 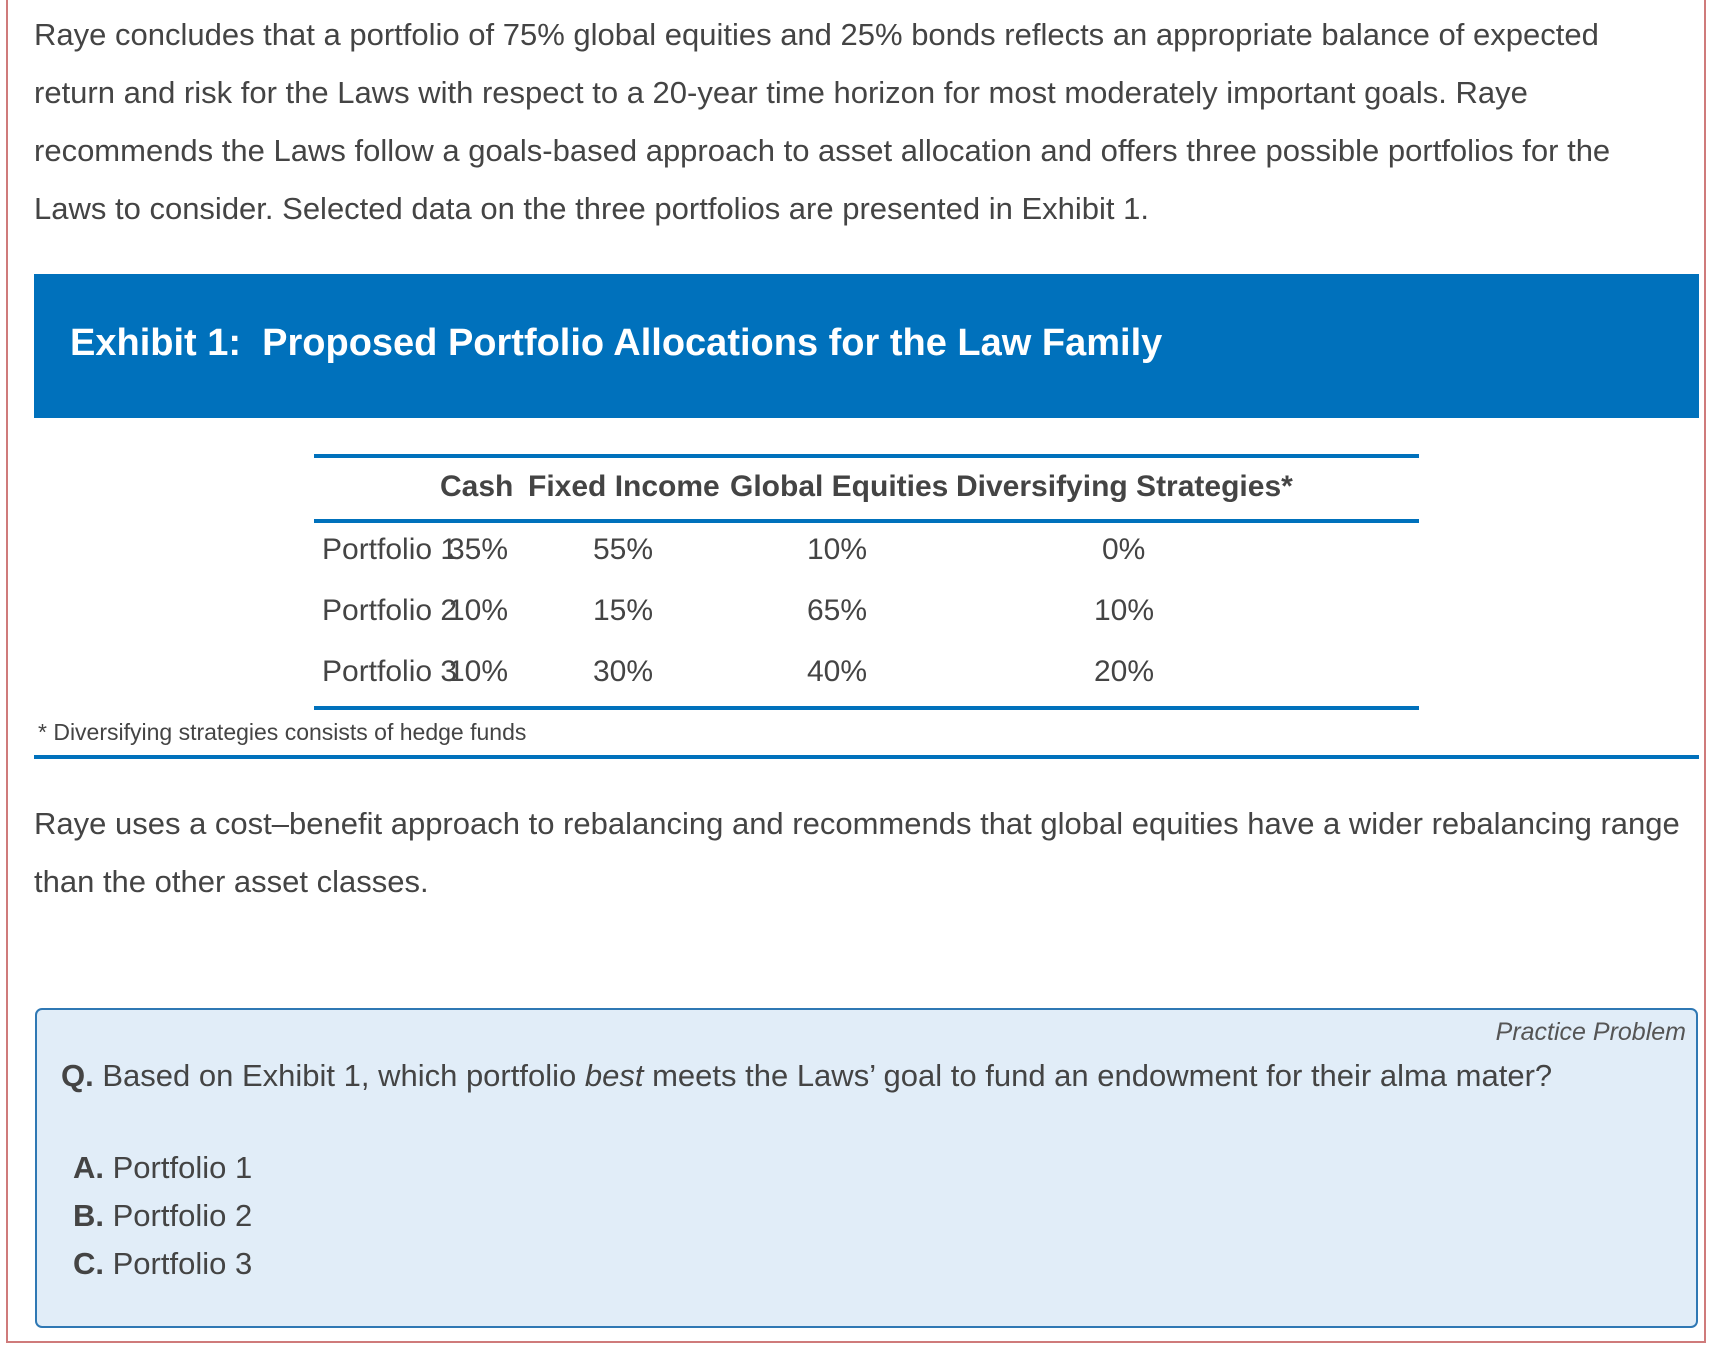 I want to click on option-letter: C., so click(x=88, y=1263).